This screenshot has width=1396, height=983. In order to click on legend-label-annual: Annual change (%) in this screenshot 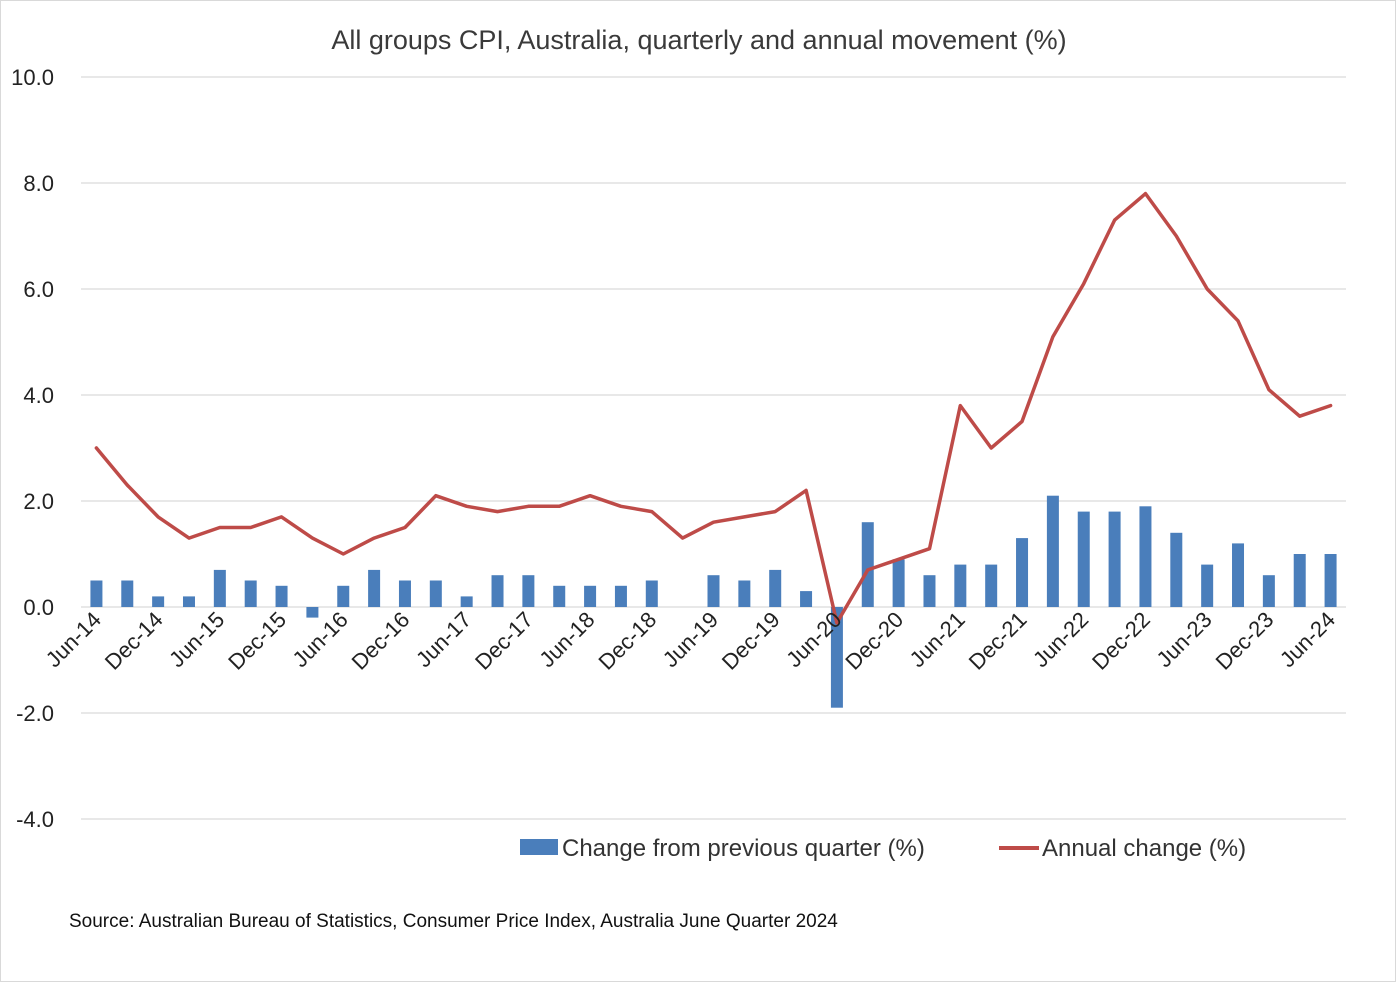, I will do `click(1144, 848)`.